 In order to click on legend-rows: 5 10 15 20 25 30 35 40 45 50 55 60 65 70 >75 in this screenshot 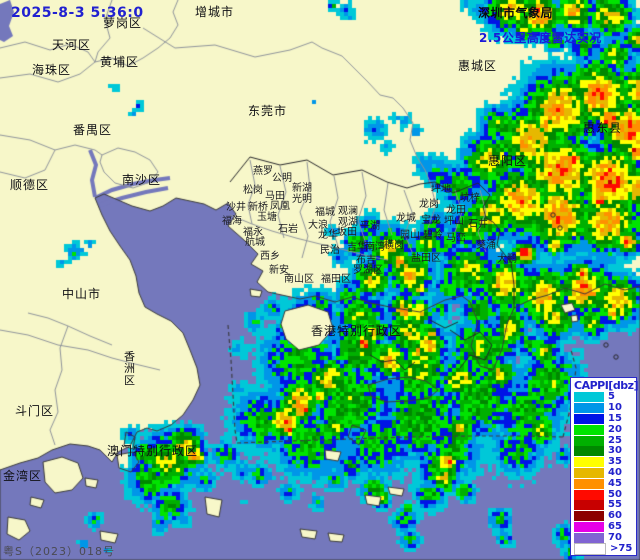, I will do `click(604, 473)`.